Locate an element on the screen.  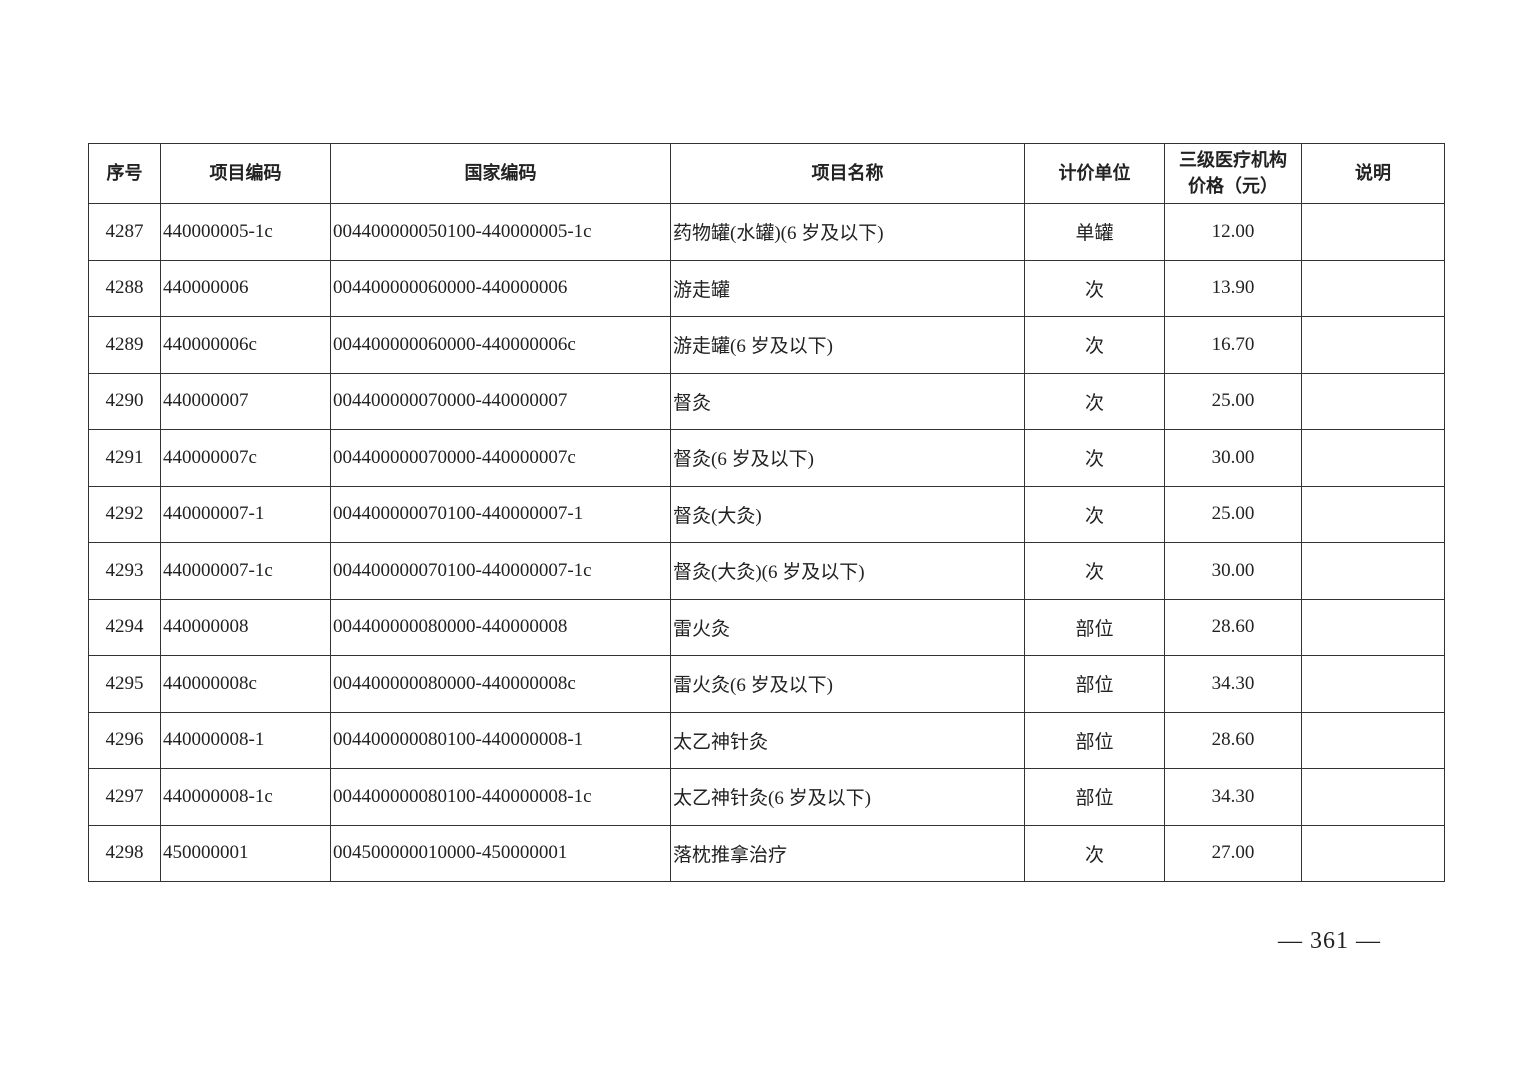
cell-item-code: 440000008c is located at coordinates (245, 684).